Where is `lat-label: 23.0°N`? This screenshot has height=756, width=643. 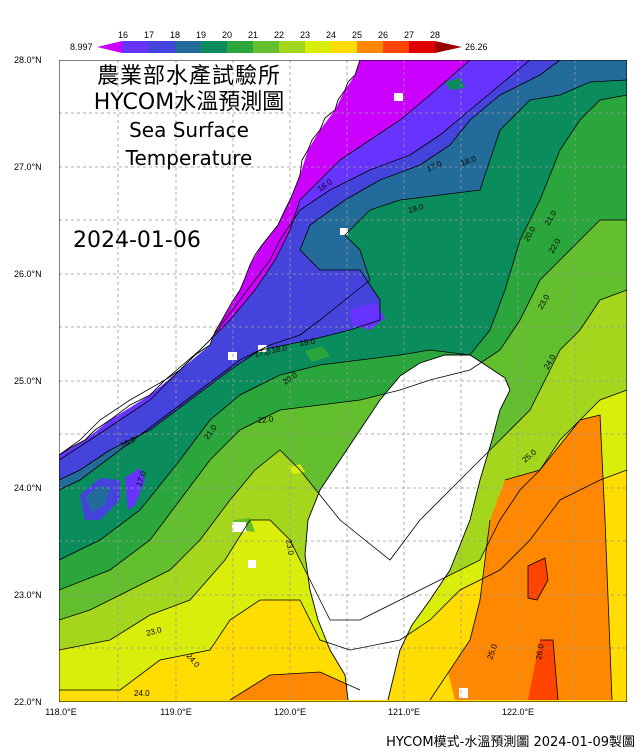 lat-label: 23.0°N is located at coordinates (28, 595).